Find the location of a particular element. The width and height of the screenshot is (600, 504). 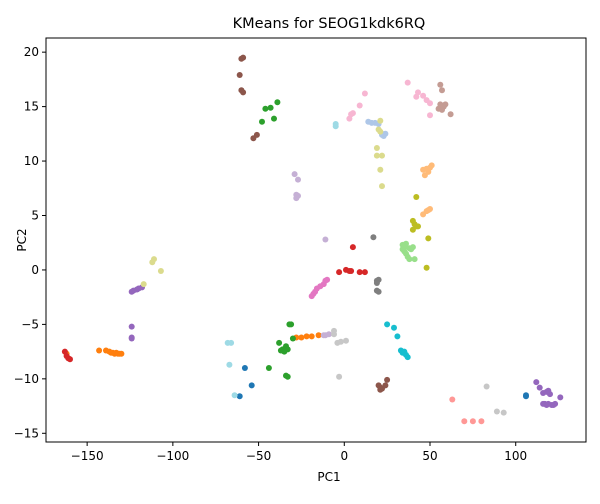

y-tick-label: 20 is located at coordinates (31, 52).